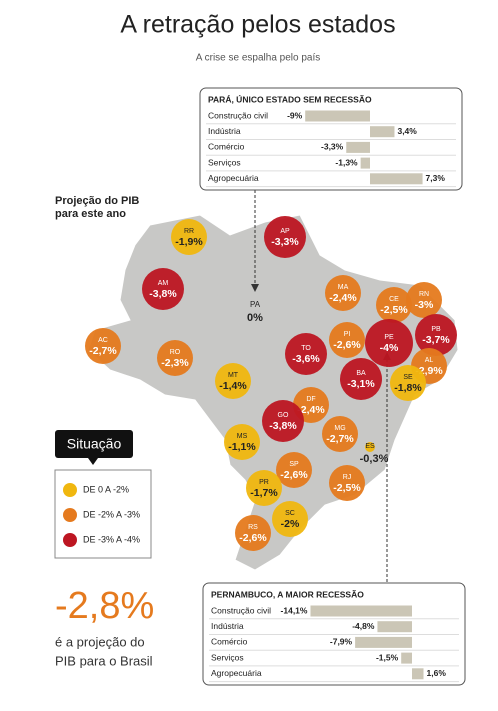 The height and width of the screenshot is (711, 498). Describe the element at coordinates (189, 242) in the screenshot. I see `state-value: -1,9%` at that location.